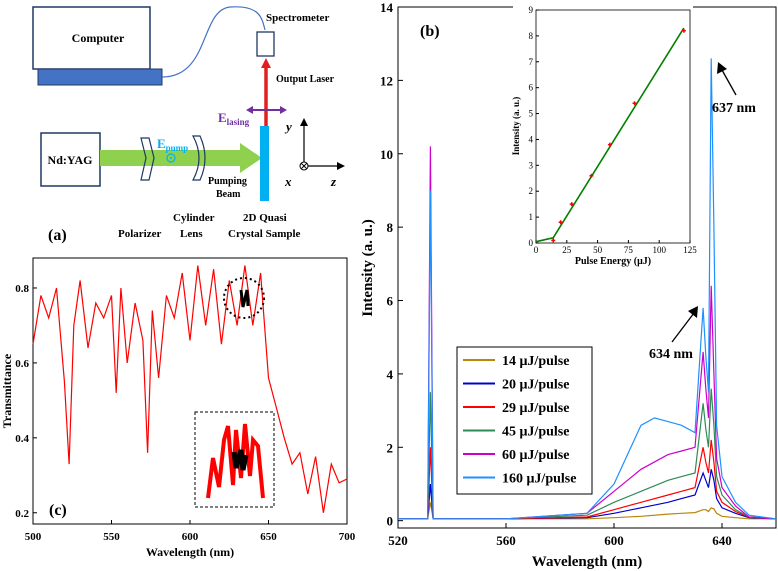 This screenshot has width=778, height=571. What do you see at coordinates (57, 235) in the screenshot?
I see `panel-a-label: (a)` at bounding box center [57, 235].